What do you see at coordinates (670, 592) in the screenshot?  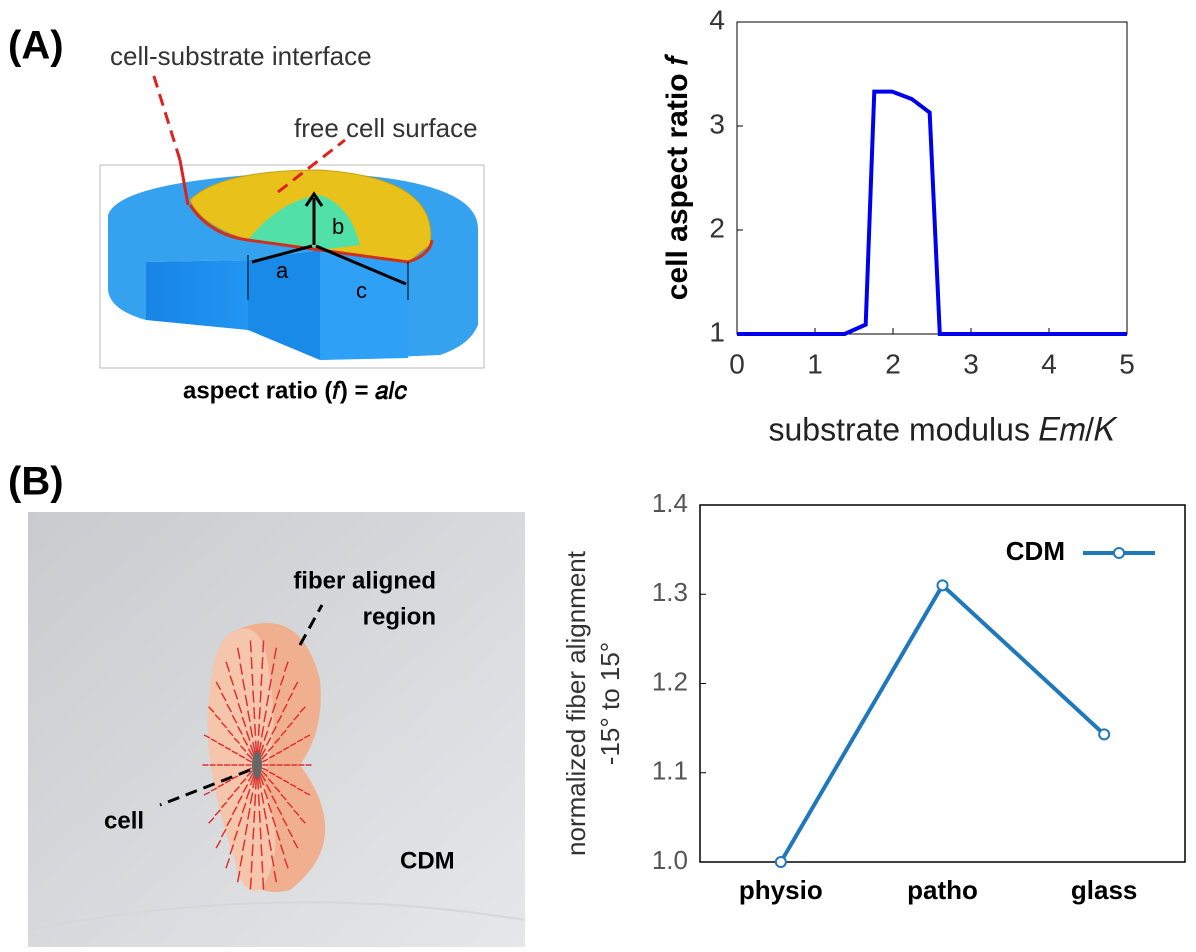 I see `y-tick-label: 1.3` at bounding box center [670, 592].